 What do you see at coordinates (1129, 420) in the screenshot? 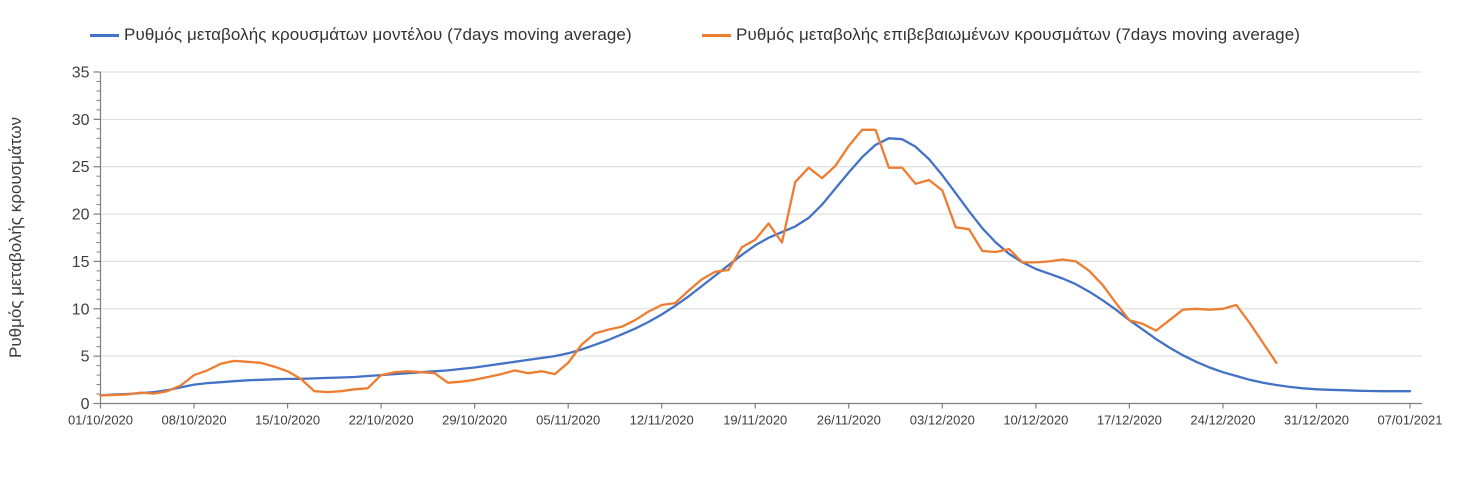
I see `x-tick-label: 17/12/2020` at bounding box center [1129, 420].